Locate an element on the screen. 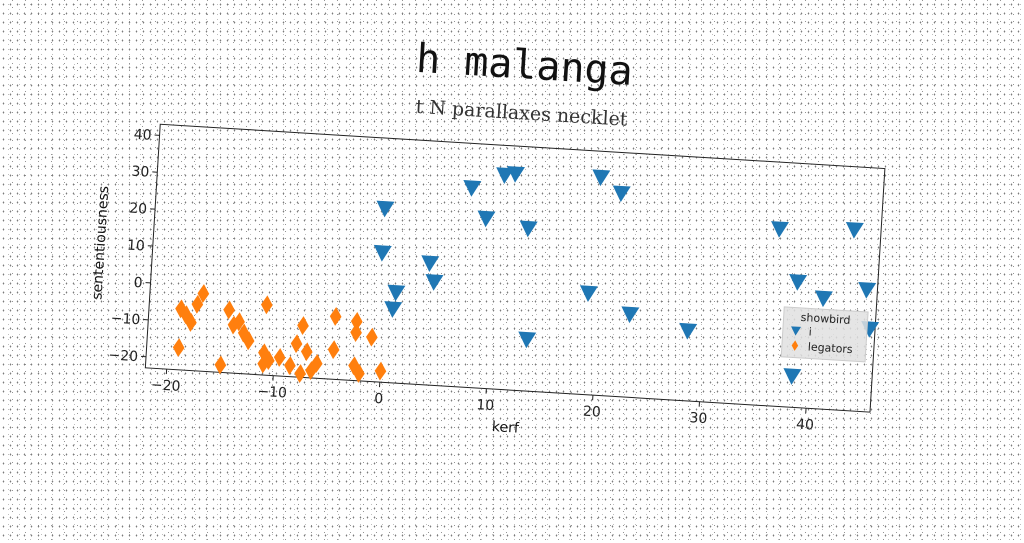 The height and width of the screenshot is (543, 1024). y-tick-label: 20 is located at coordinates (138, 209).